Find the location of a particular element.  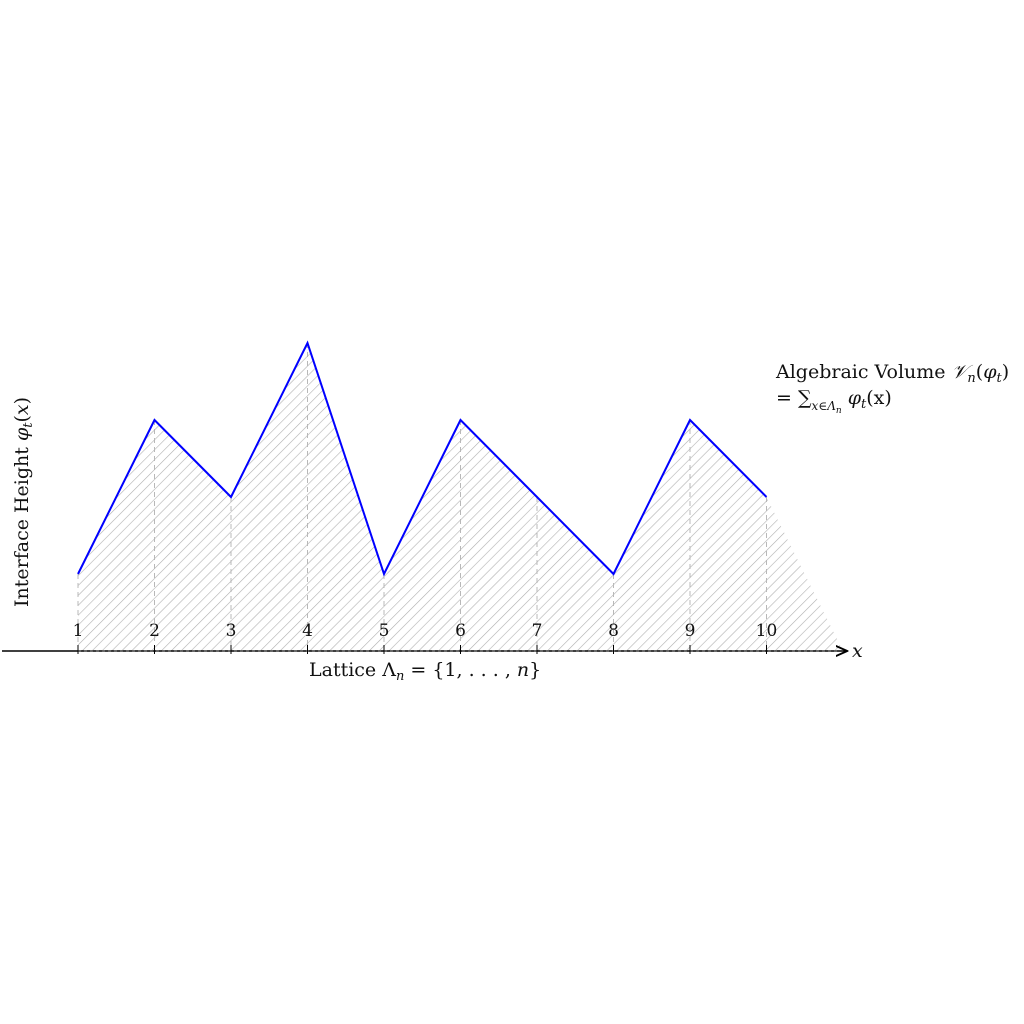

tick-label-10: 10 is located at coordinates (767, 631).